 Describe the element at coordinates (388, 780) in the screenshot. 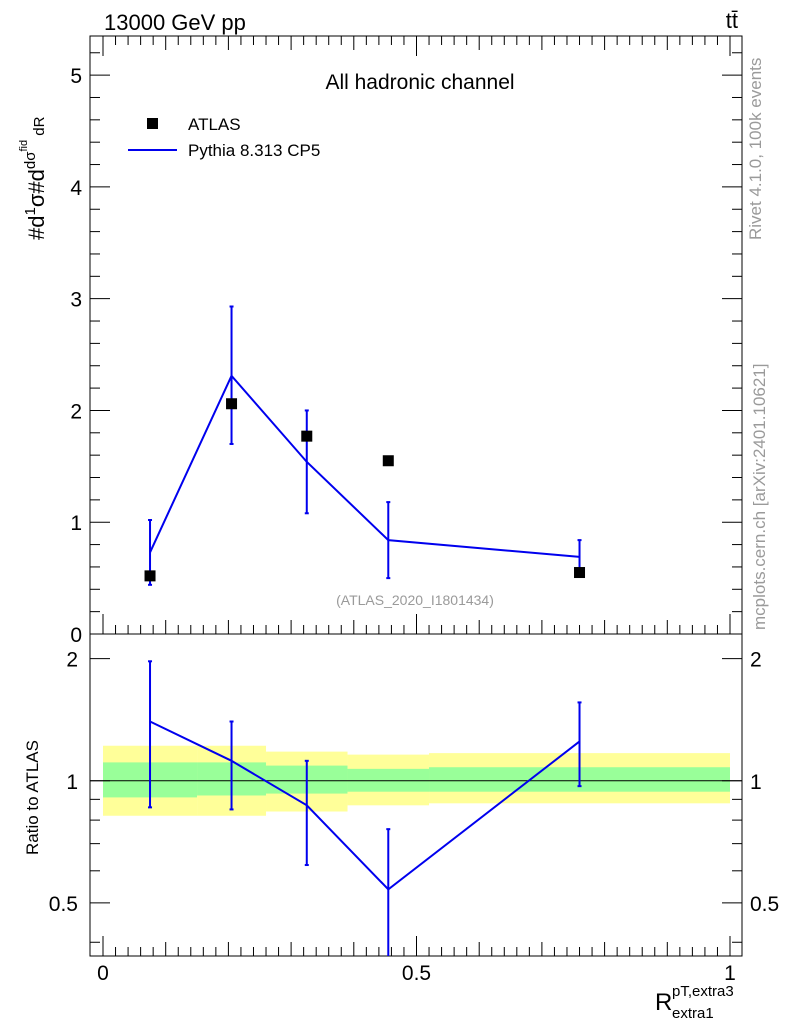

I see `inner-band` at that location.